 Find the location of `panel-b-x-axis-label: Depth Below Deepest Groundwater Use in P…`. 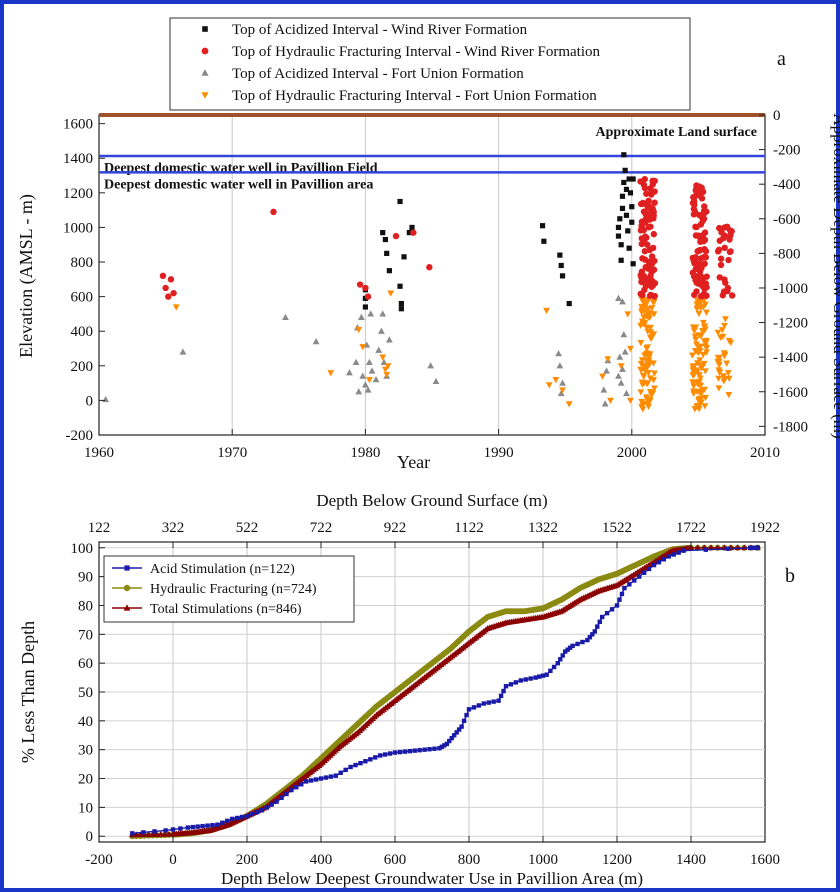

panel-b-x-axis-label: Depth Below Deepest Groundwater Use in P… is located at coordinates (432, 878).